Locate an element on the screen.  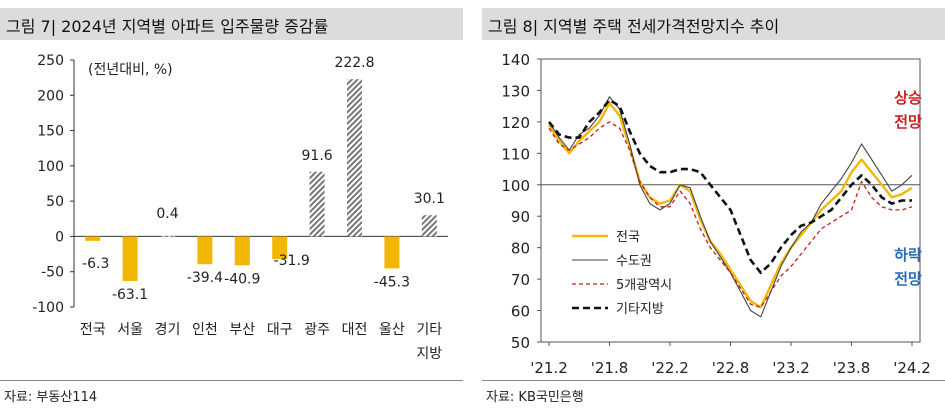
left-y-tick-label: 150 is located at coordinates (50, 132).